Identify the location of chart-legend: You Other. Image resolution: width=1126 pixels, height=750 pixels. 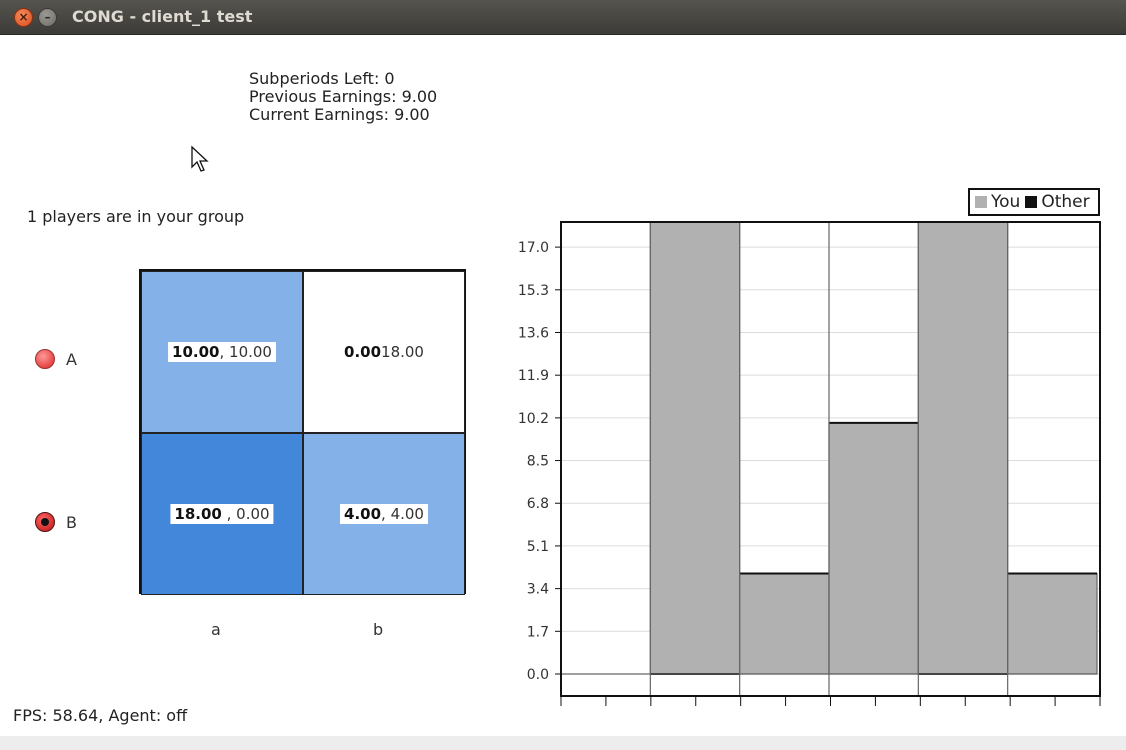
(1034, 202).